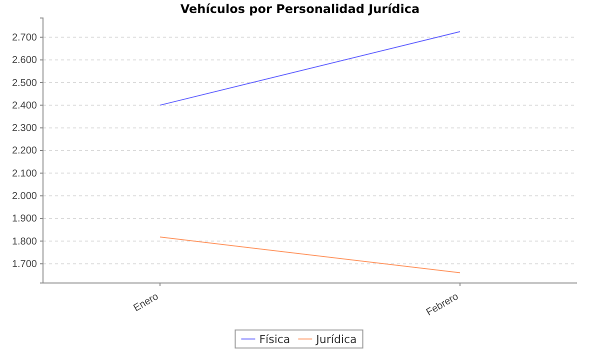  What do you see at coordinates (25, 38) in the screenshot?
I see `y-tick-label: 2.700` at bounding box center [25, 38].